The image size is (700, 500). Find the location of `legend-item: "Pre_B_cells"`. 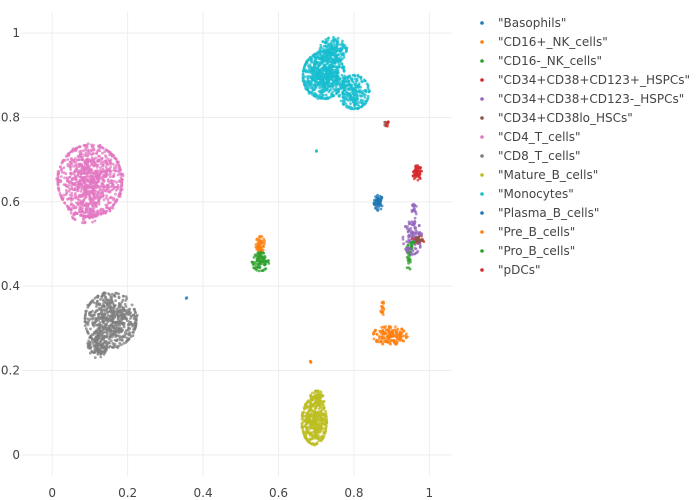

legend-item: "Pre_B_cells" is located at coordinates (527, 232).